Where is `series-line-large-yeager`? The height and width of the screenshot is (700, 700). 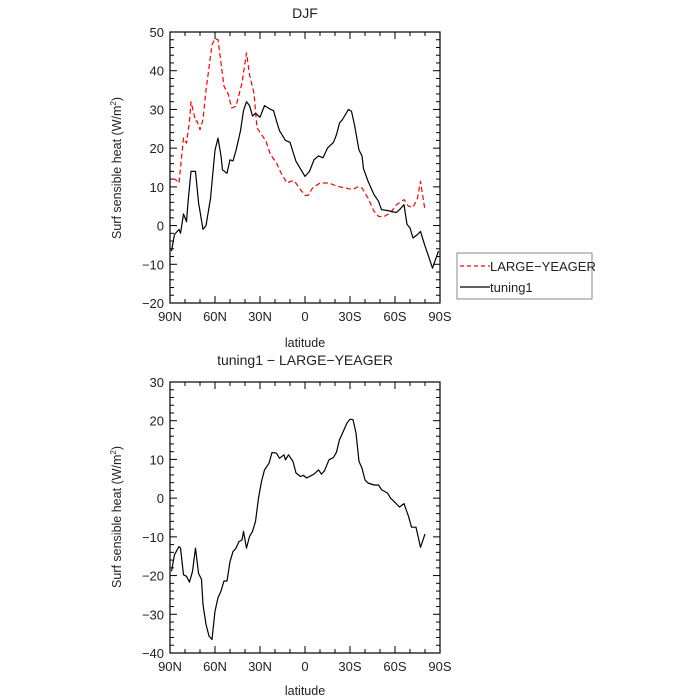
series-line-large-yeager is located at coordinates (299, 128).